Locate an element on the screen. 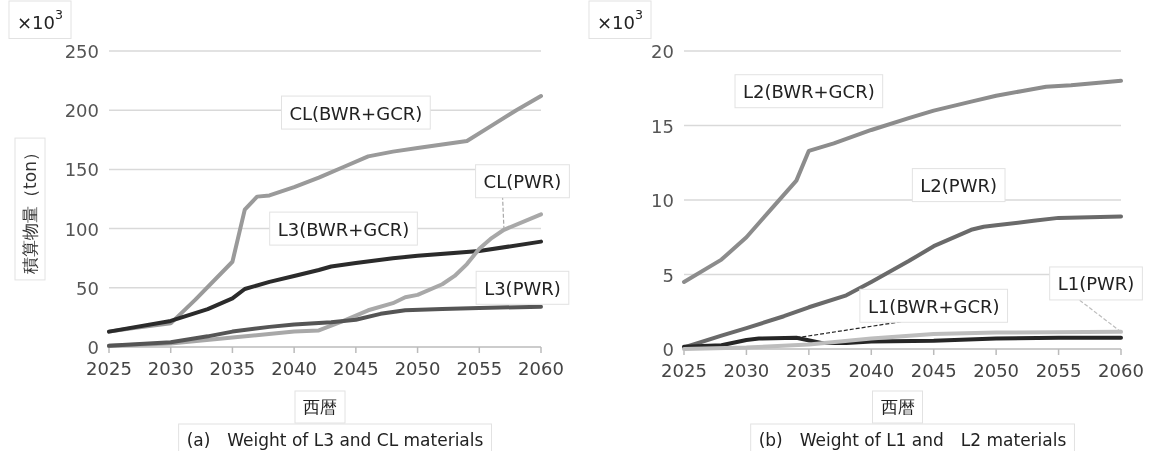  y-tick-label: 15 is located at coordinates (662, 125).